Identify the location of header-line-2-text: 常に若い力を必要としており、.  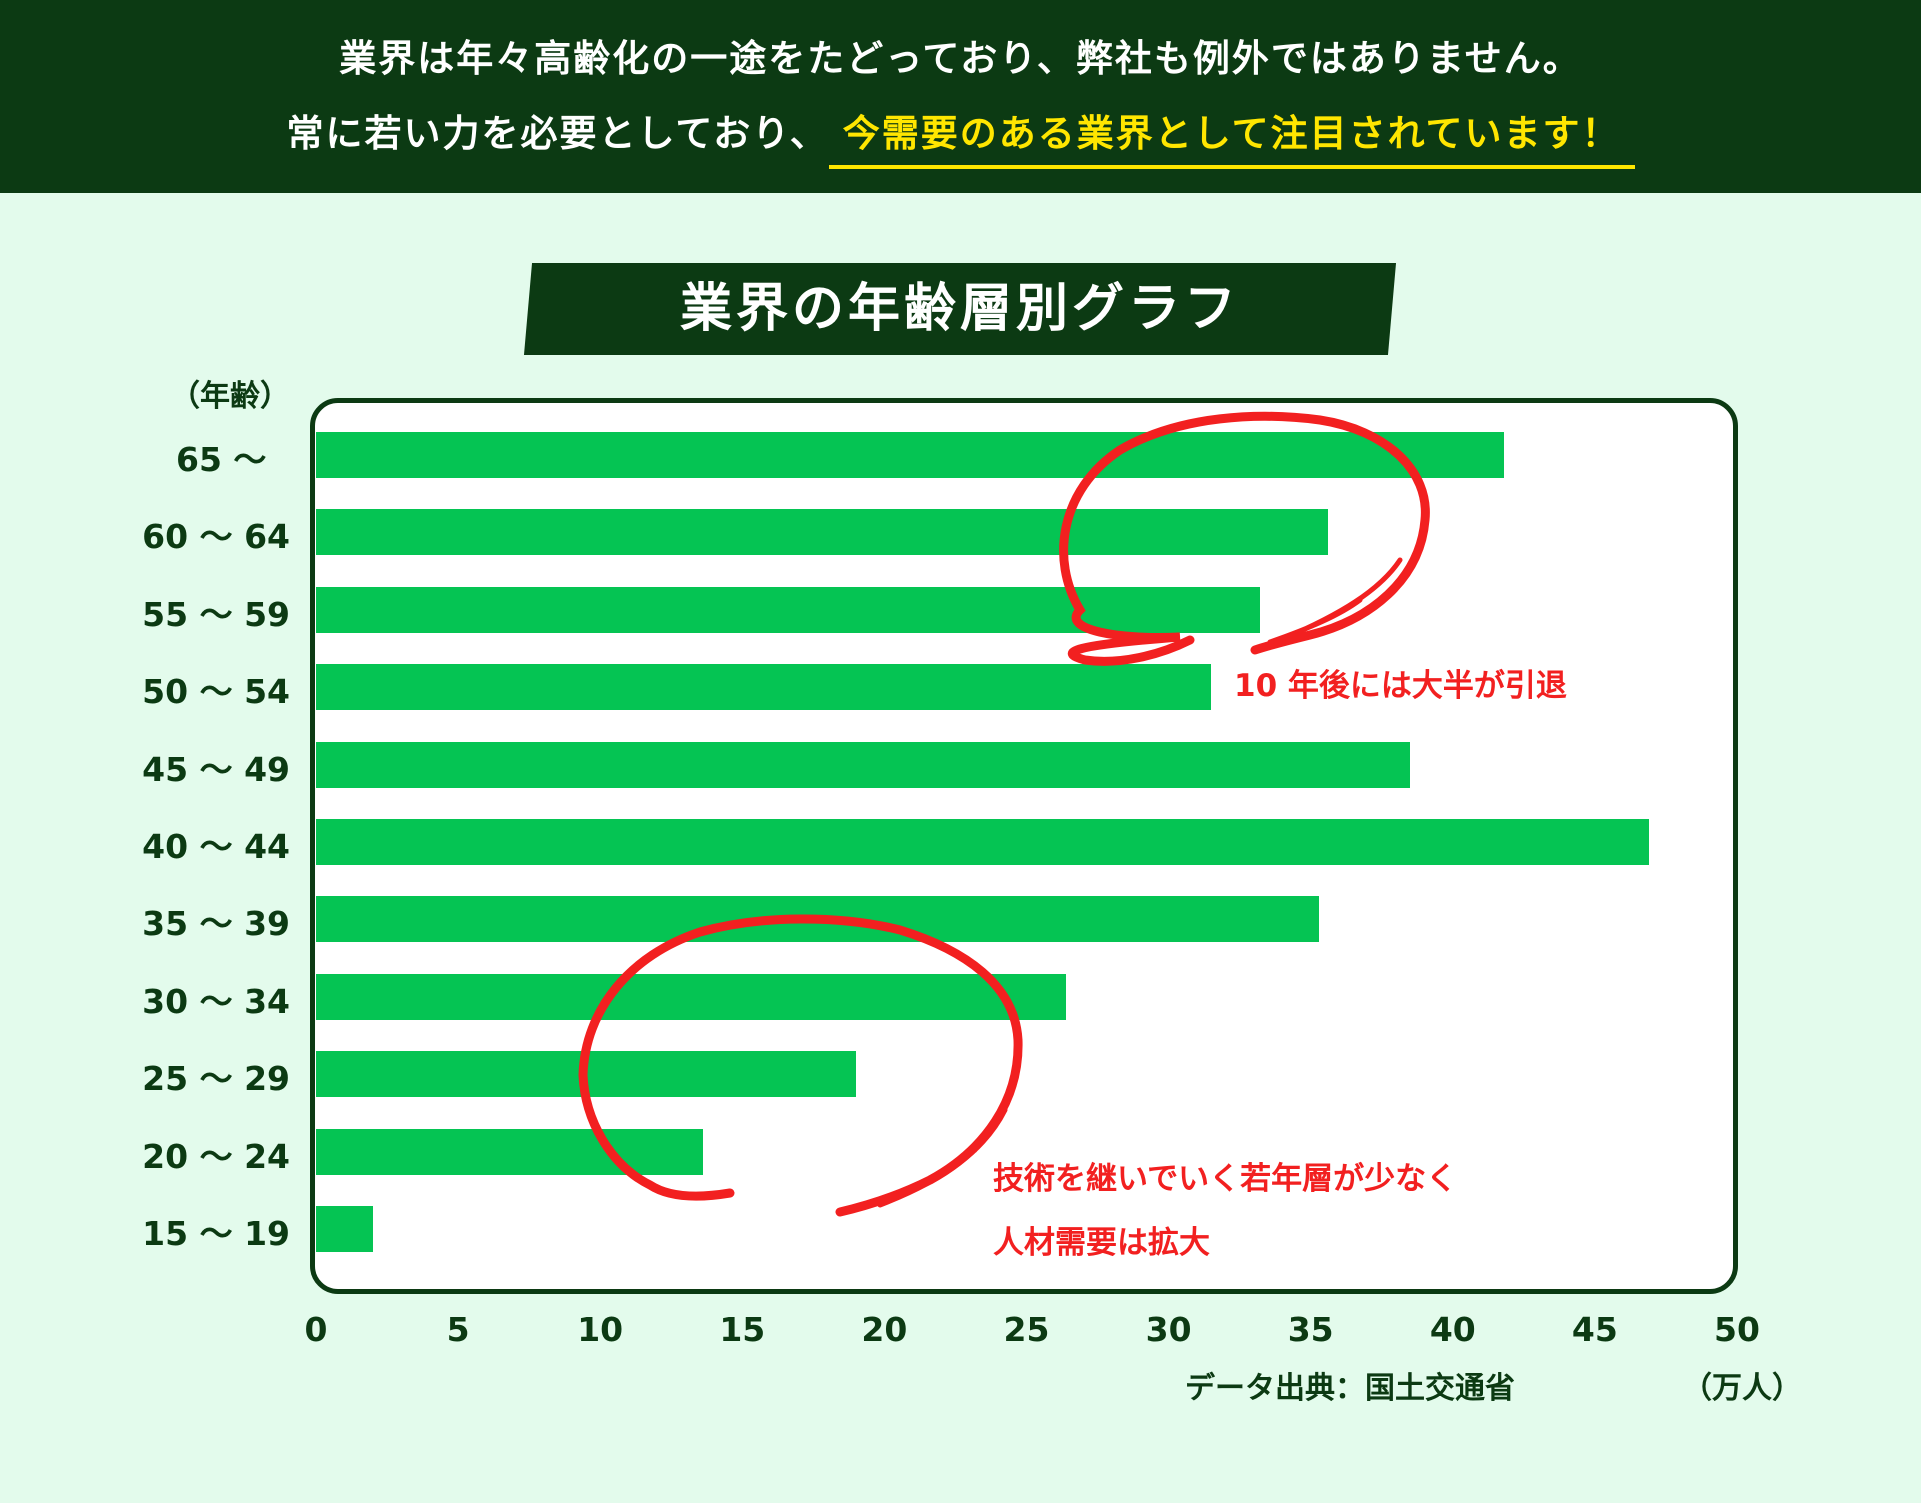
(557, 133).